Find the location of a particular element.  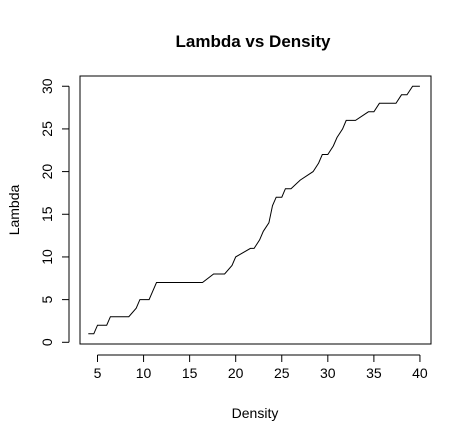

y-tick-label: 5 is located at coordinates (47, 300).